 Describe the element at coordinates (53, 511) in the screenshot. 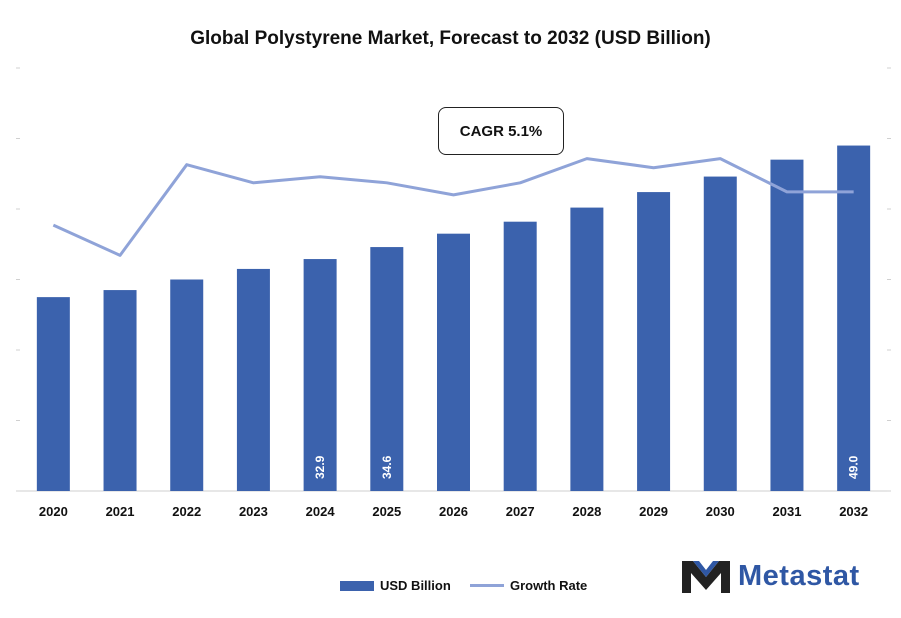

I see `x-tick-label-2020: 2020` at that location.